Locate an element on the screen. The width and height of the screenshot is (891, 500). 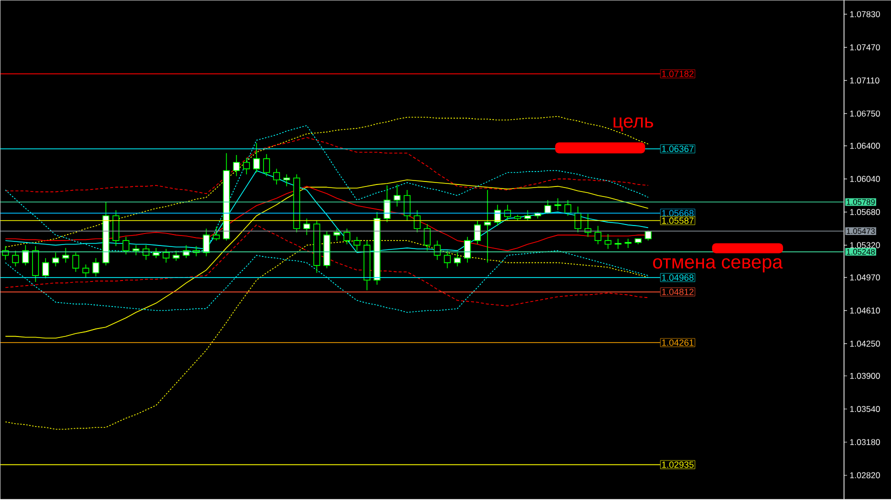
y-tick-label: 1.05320 is located at coordinates (865, 245).